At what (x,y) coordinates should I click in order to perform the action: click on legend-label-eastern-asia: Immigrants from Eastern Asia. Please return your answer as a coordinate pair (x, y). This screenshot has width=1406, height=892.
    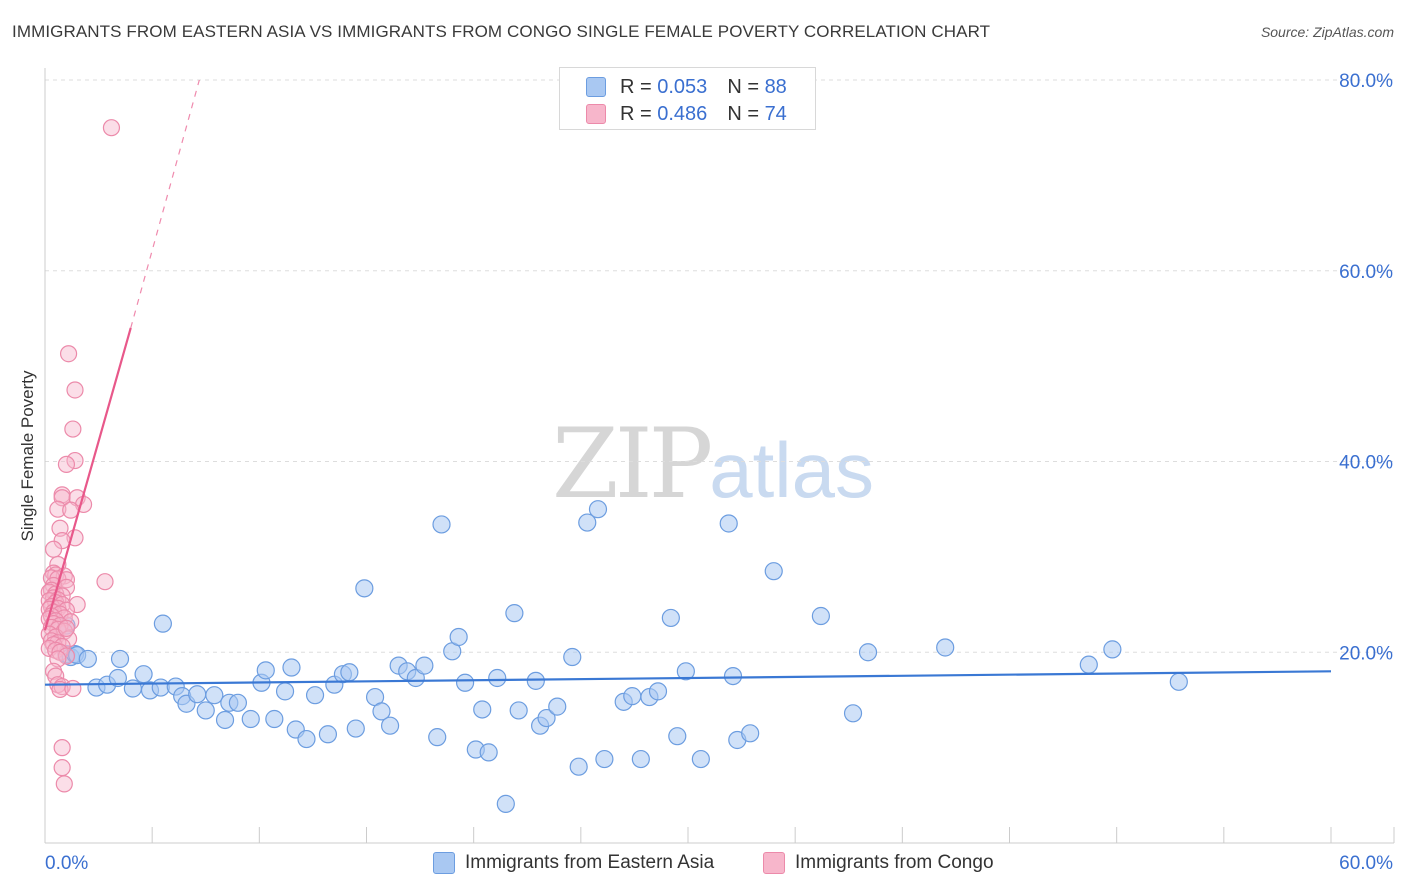
    Looking at the image, I should click on (590, 862).